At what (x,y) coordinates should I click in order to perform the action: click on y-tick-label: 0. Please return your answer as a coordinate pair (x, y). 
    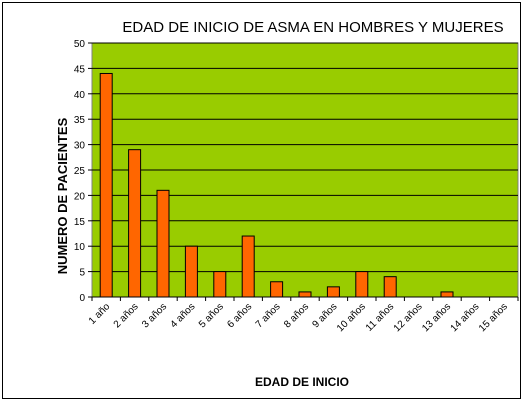
    Looking at the image, I should click on (82, 298).